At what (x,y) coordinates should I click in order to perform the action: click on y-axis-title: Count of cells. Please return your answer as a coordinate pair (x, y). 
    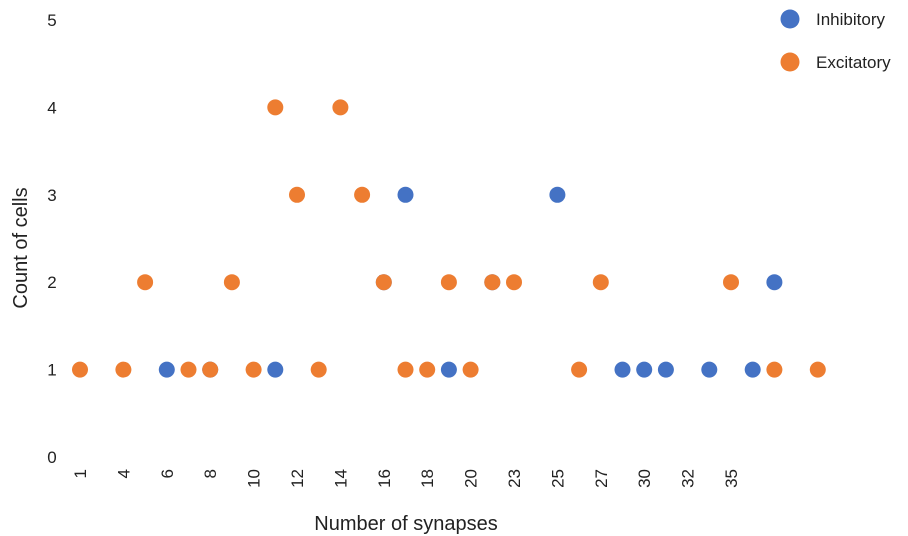
    Looking at the image, I should click on (21, 247).